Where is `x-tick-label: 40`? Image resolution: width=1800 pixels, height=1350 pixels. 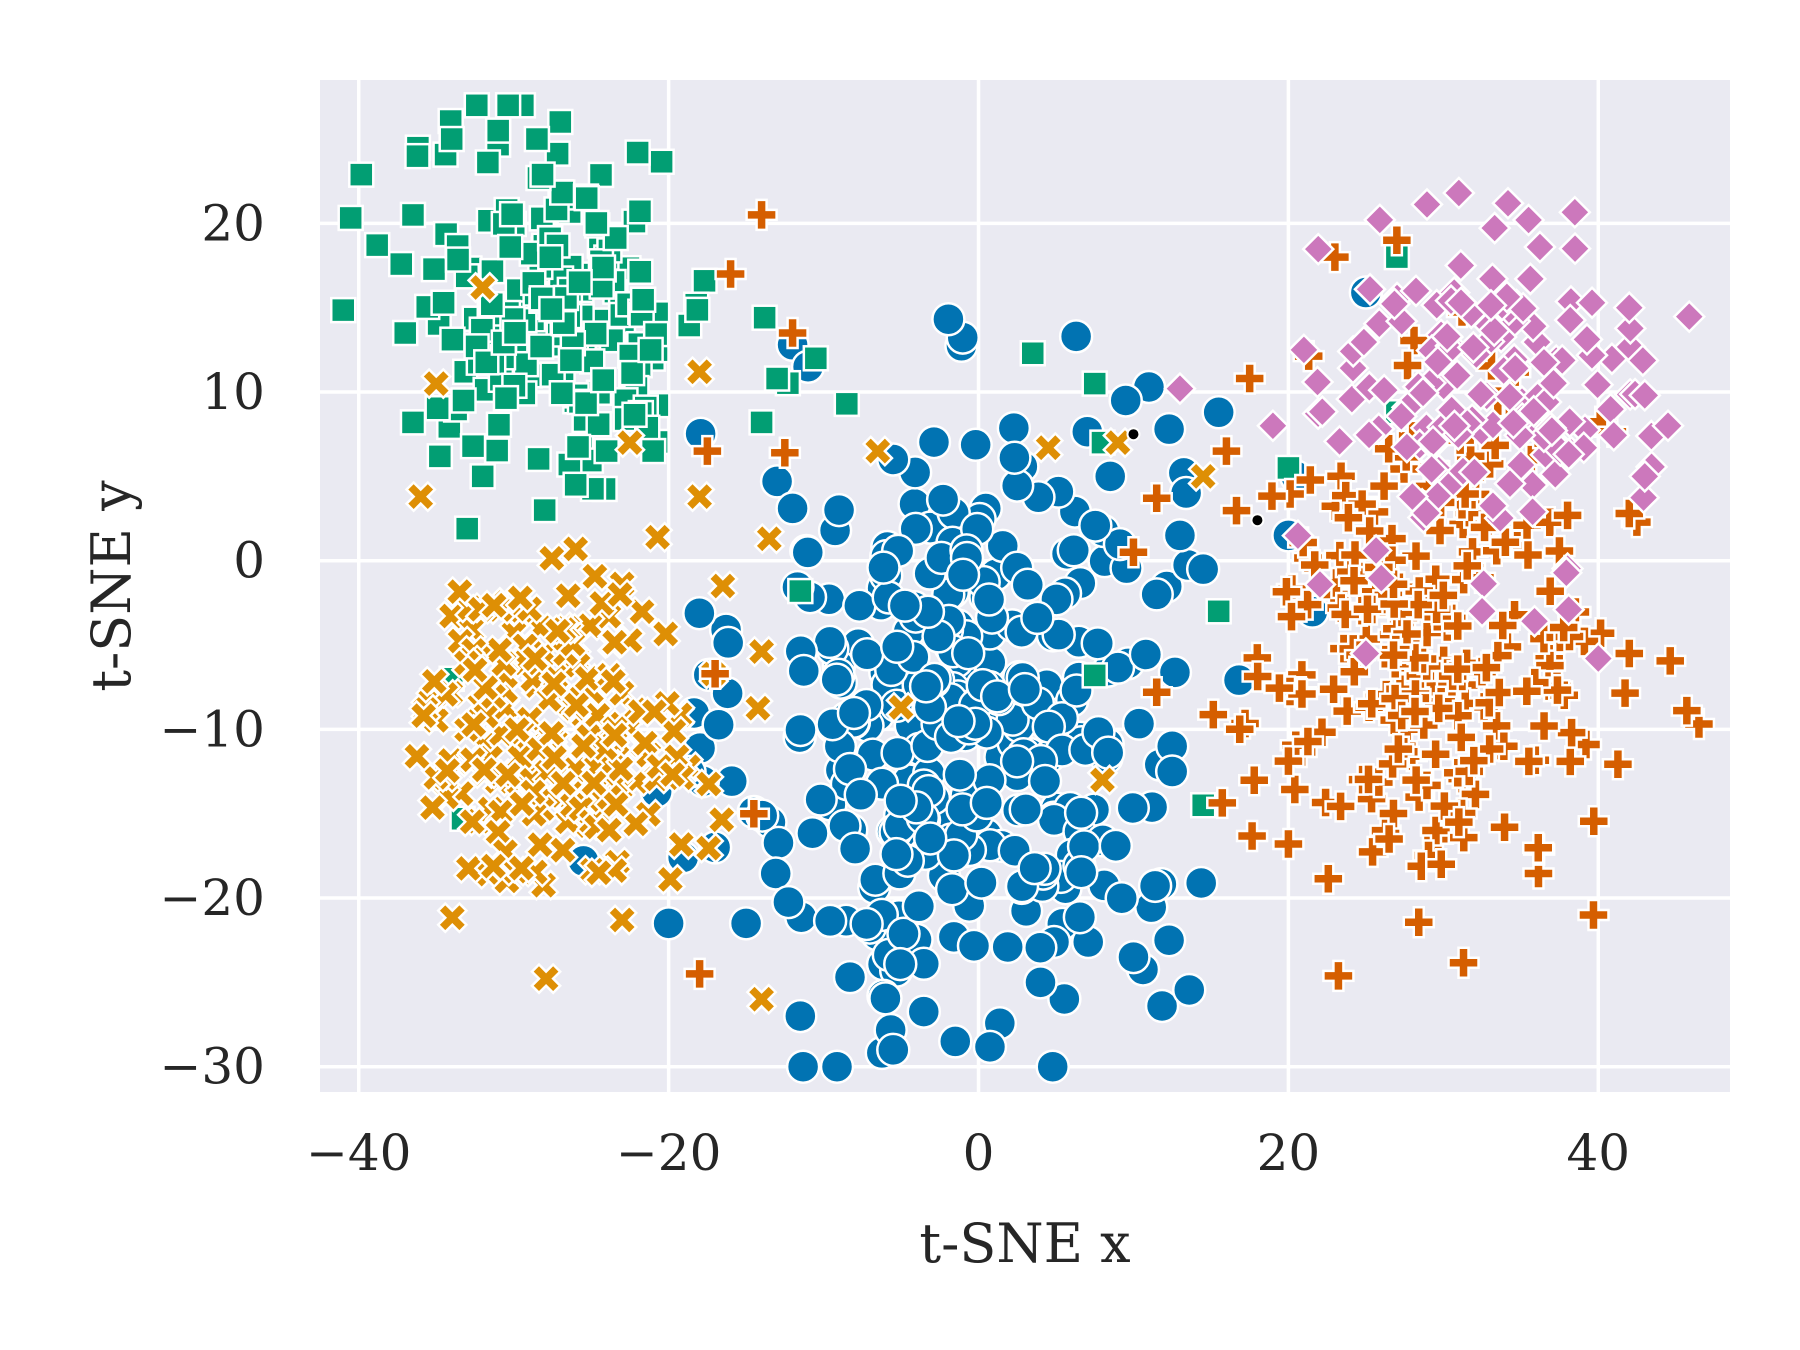 x-tick-label: 40 is located at coordinates (1598, 1153).